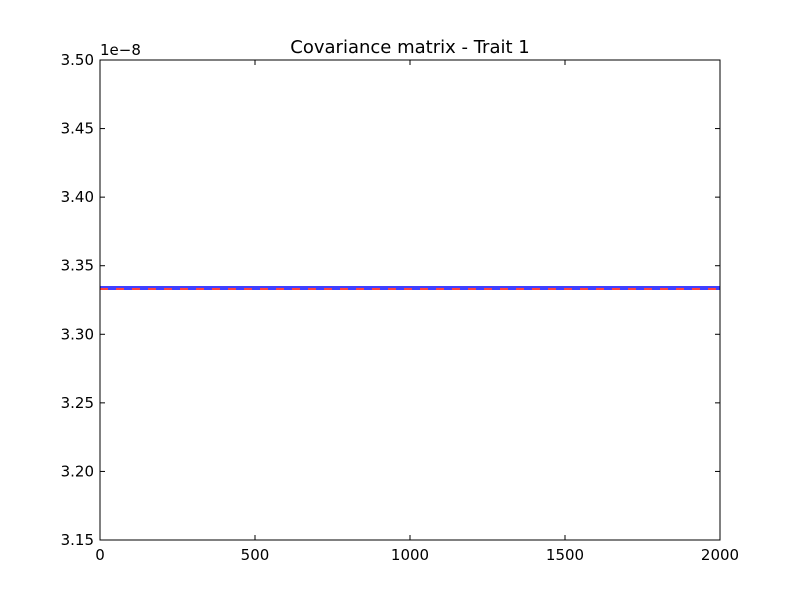 The image size is (800, 600). I want to click on y-tick-label: 3.45, so click(77, 129).